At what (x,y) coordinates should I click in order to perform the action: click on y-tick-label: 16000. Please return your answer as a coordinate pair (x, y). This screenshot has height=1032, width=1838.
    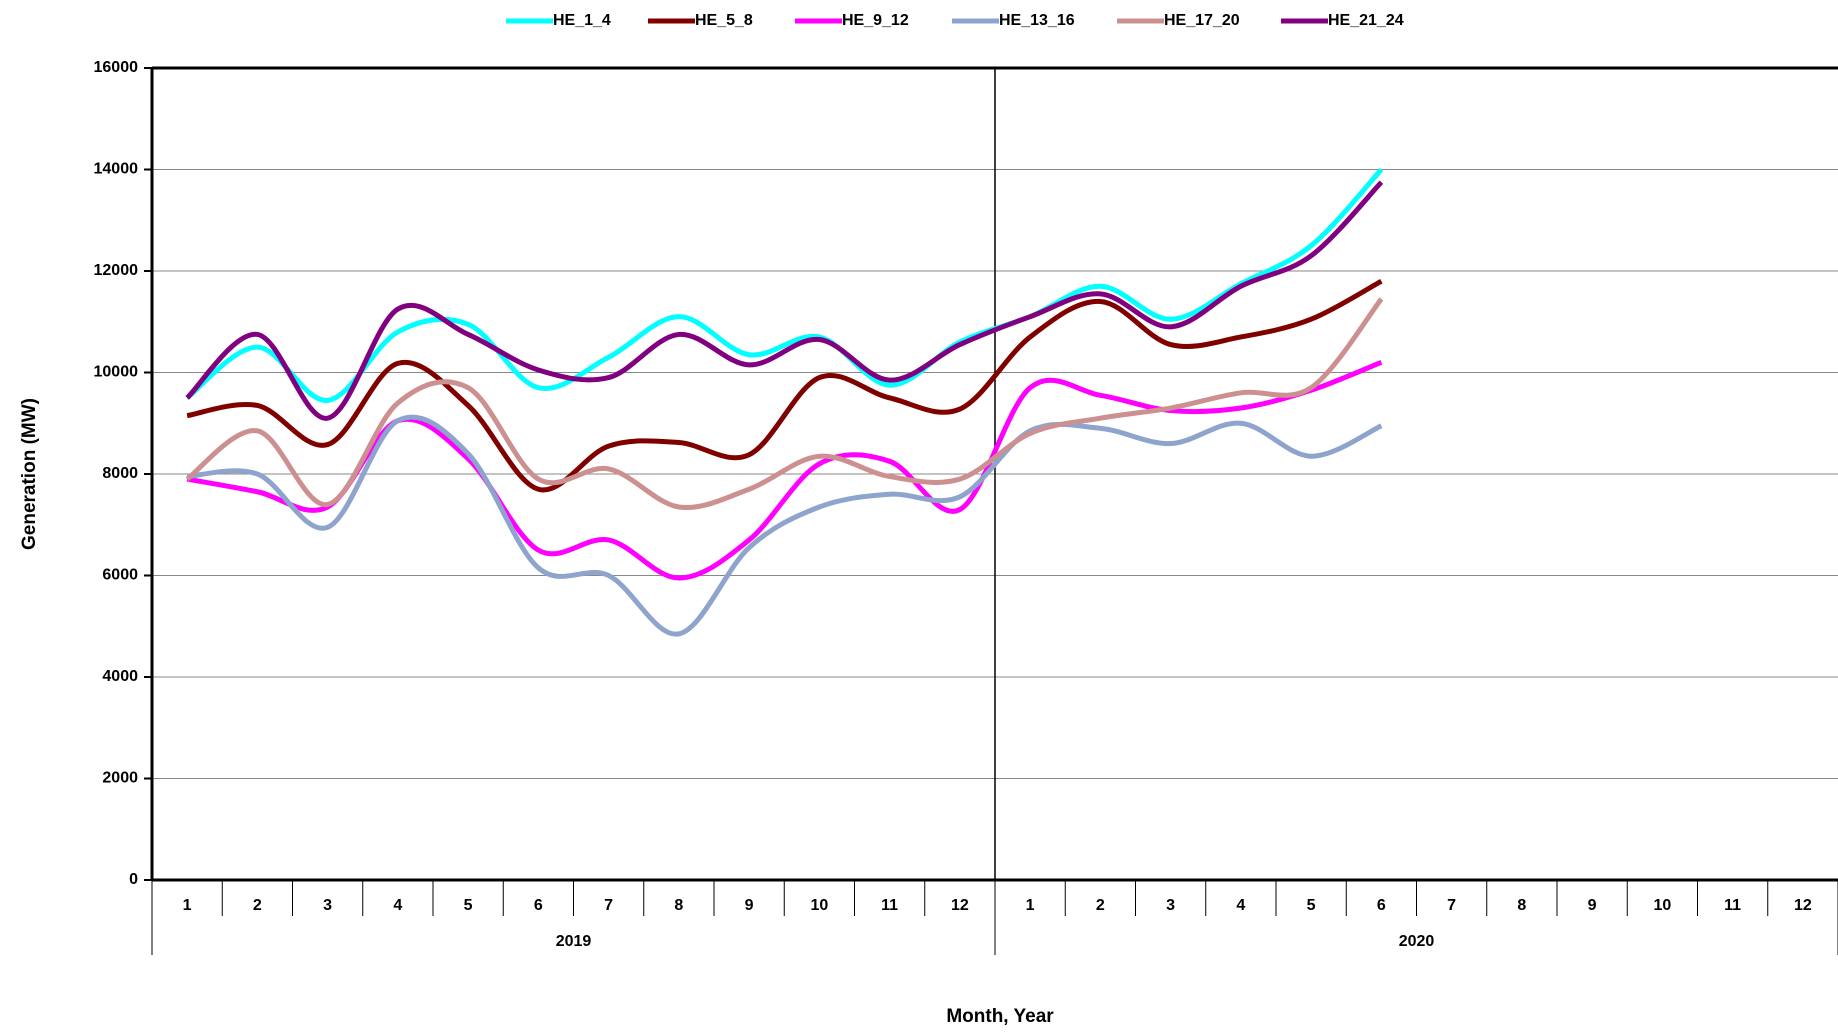
    Looking at the image, I should click on (116, 67).